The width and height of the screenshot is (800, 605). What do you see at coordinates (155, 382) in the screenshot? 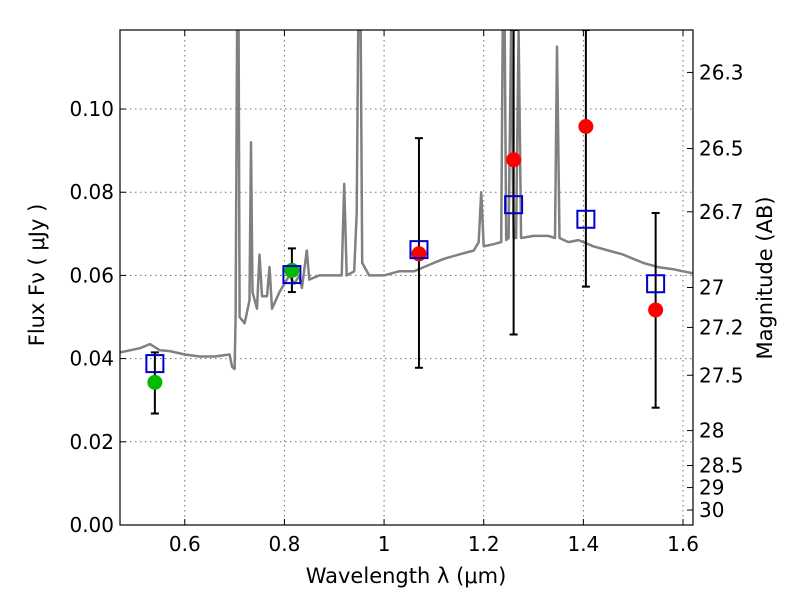
I see `green-data-point` at bounding box center [155, 382].